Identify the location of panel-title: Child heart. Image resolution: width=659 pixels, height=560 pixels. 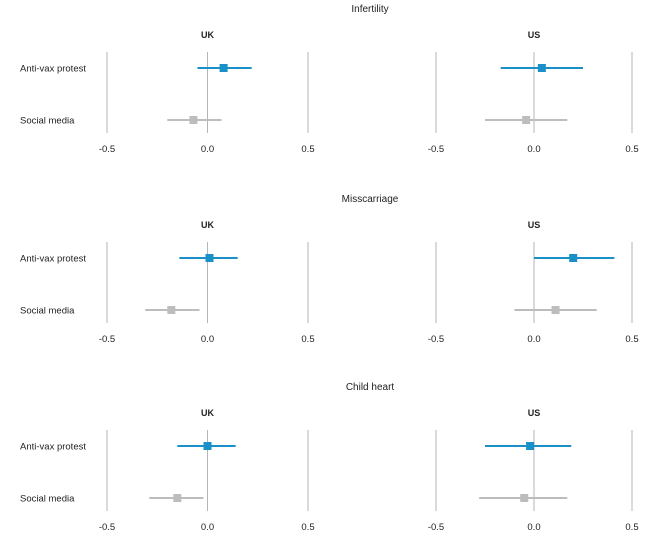
(370, 387).